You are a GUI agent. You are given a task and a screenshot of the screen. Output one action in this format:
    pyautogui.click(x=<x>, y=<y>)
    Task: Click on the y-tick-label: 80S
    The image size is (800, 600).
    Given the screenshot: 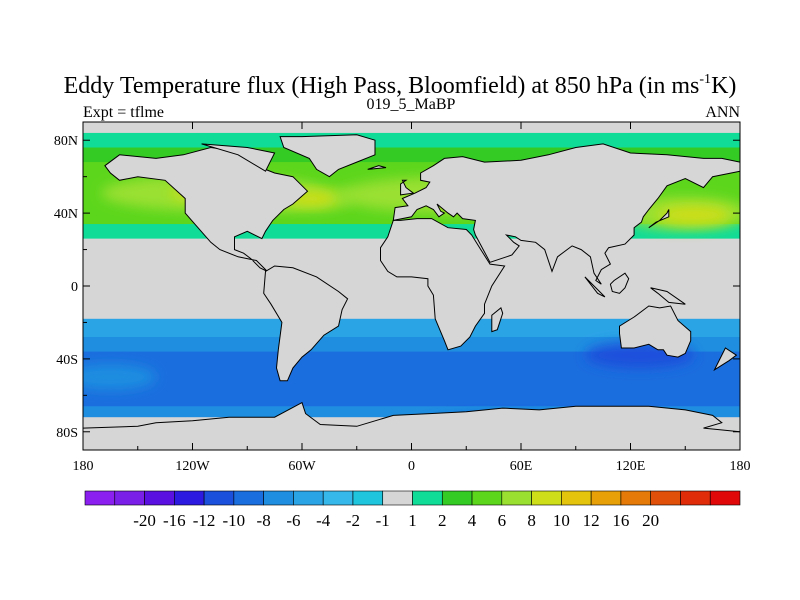 What is the action you would take?
    pyautogui.click(x=67, y=433)
    